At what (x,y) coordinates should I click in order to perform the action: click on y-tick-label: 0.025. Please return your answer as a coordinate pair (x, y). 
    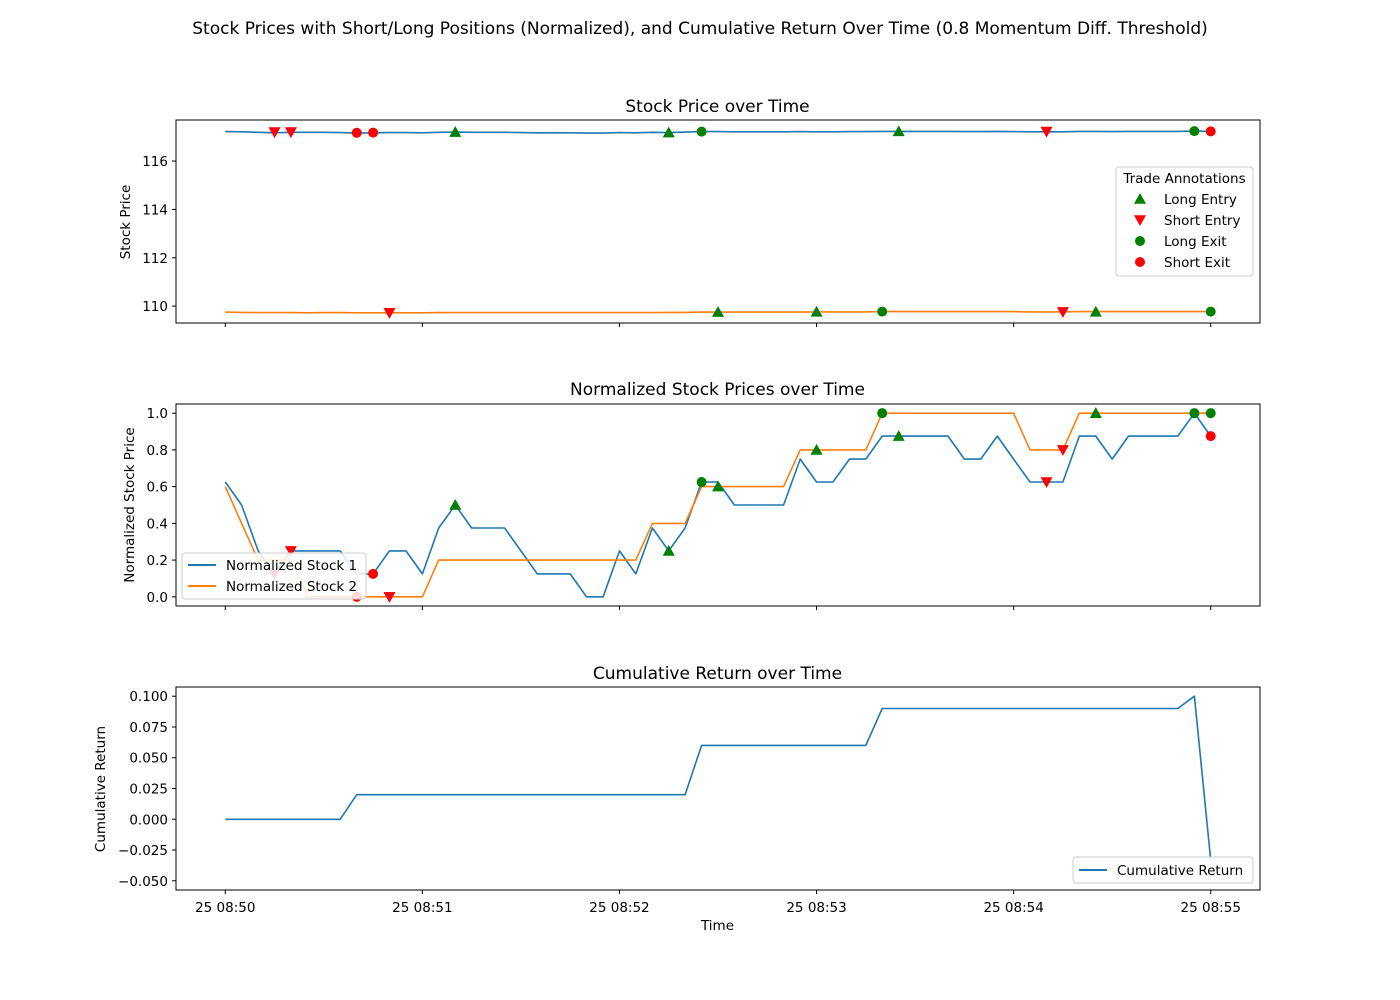
    Looking at the image, I should click on (148, 790).